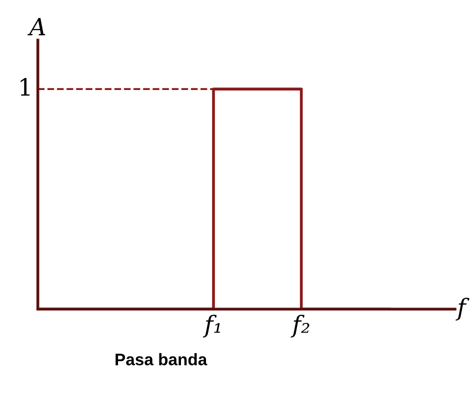 This screenshot has width=473, height=401. I want to click on ref-line-label: 1, so click(25, 87).